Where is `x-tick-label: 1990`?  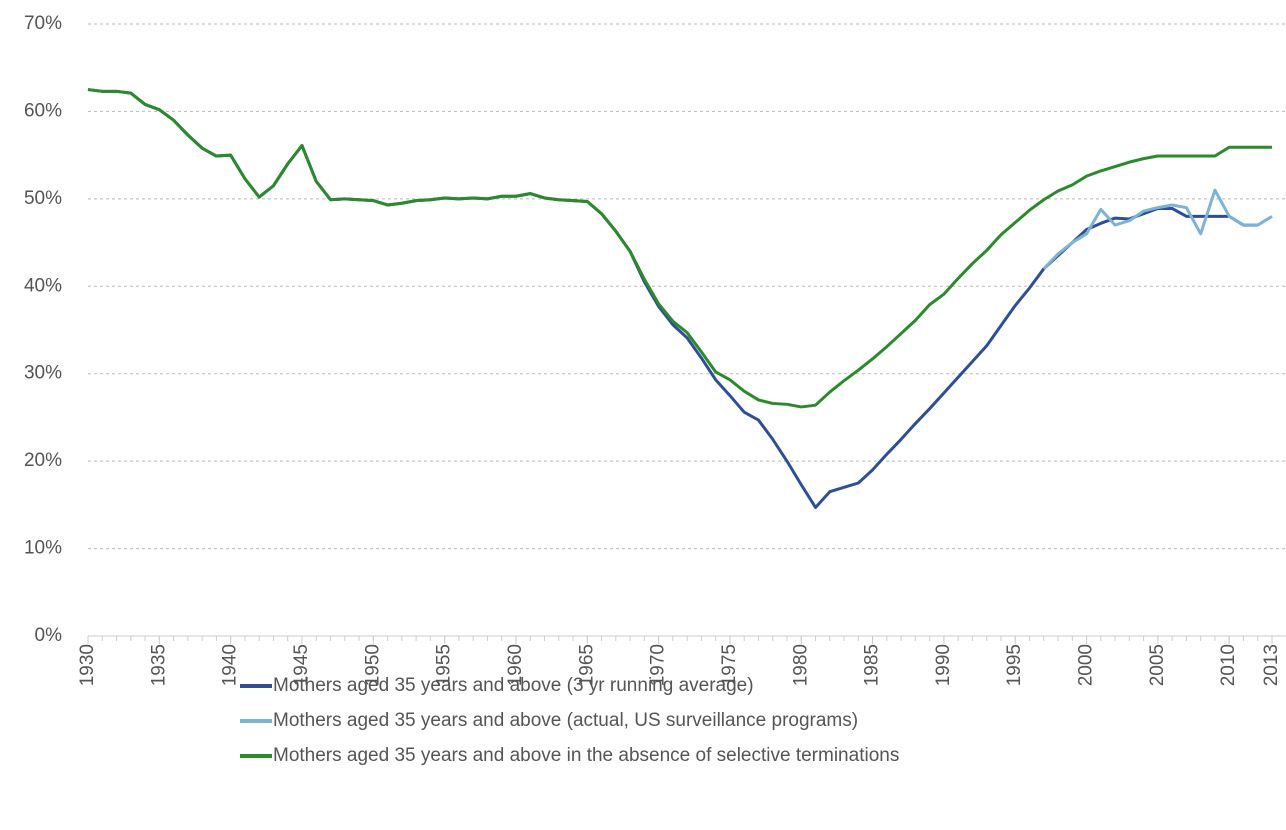 x-tick-label: 1990 is located at coordinates (943, 665).